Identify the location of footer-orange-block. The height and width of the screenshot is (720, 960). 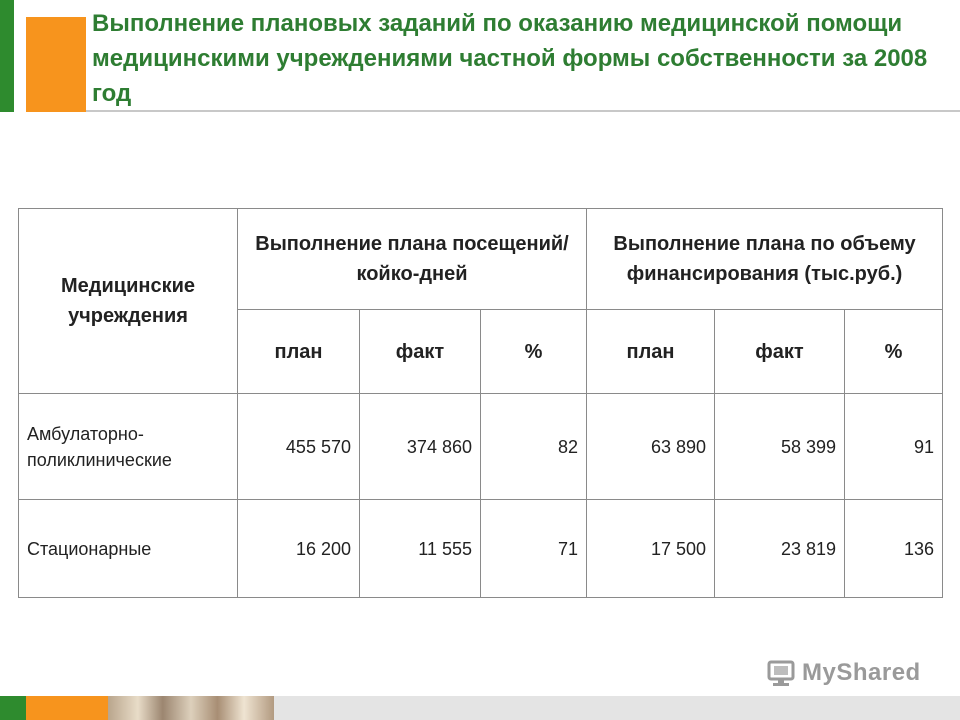
(67, 708).